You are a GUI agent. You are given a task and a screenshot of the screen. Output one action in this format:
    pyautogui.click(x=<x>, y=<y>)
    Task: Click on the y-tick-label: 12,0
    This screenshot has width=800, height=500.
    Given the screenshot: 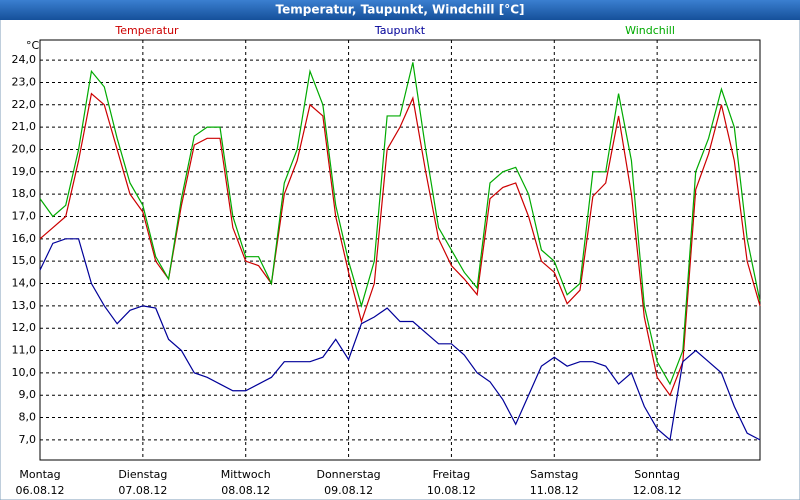 What is the action you would take?
    pyautogui.click(x=24, y=327)
    